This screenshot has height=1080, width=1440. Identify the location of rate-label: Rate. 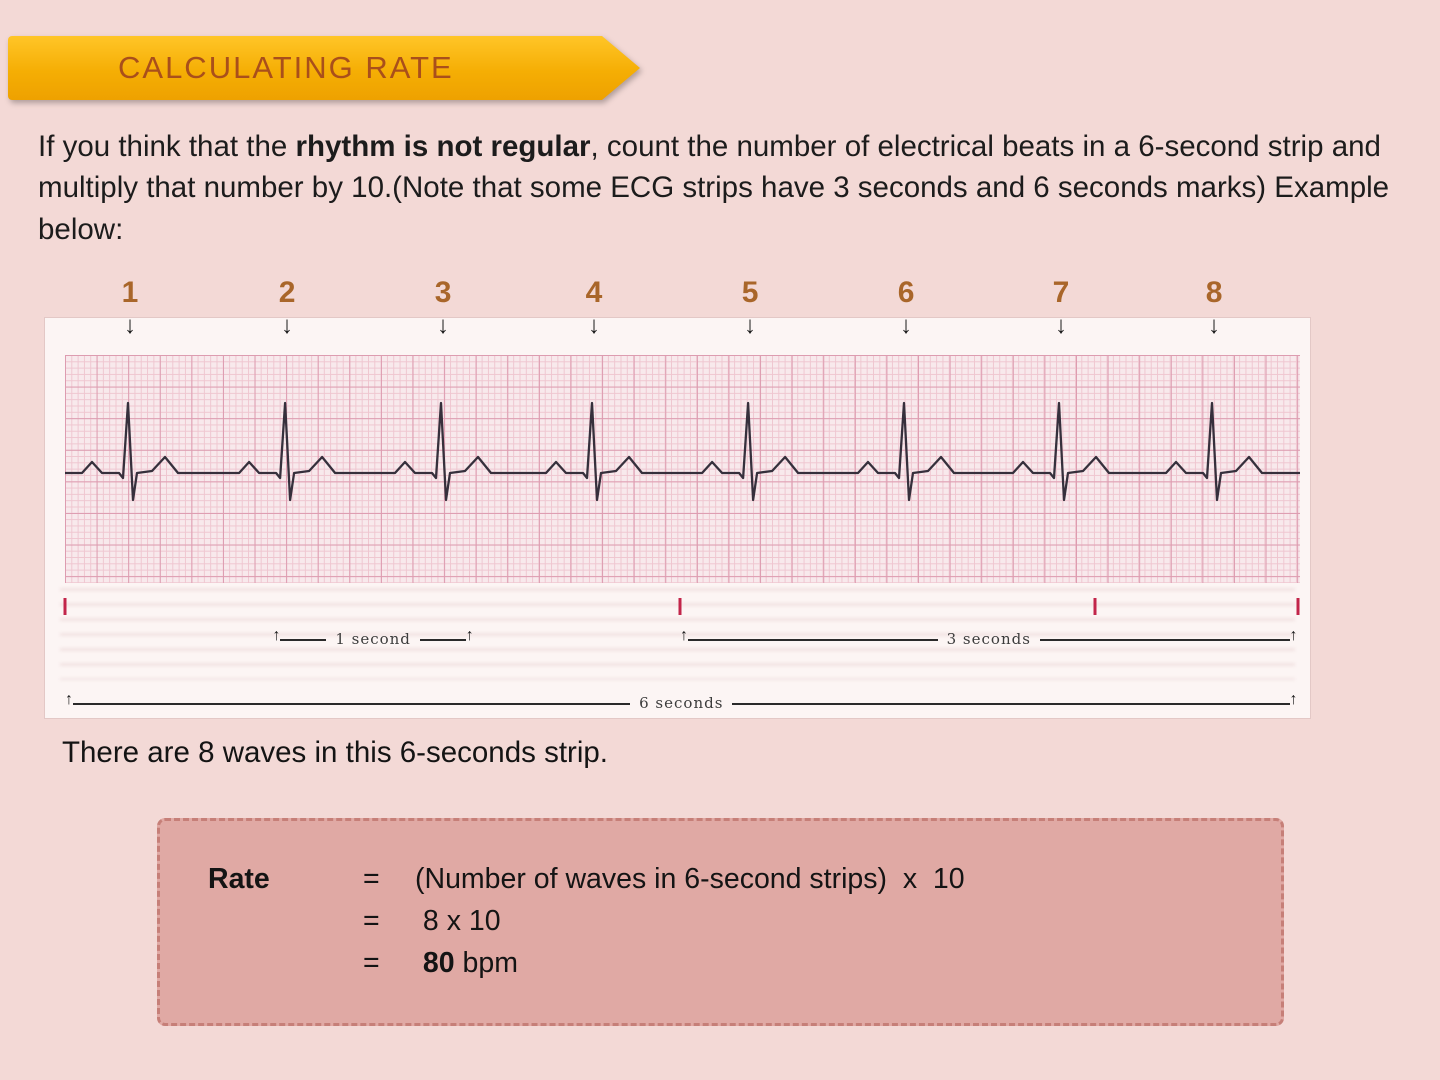
(239, 879).